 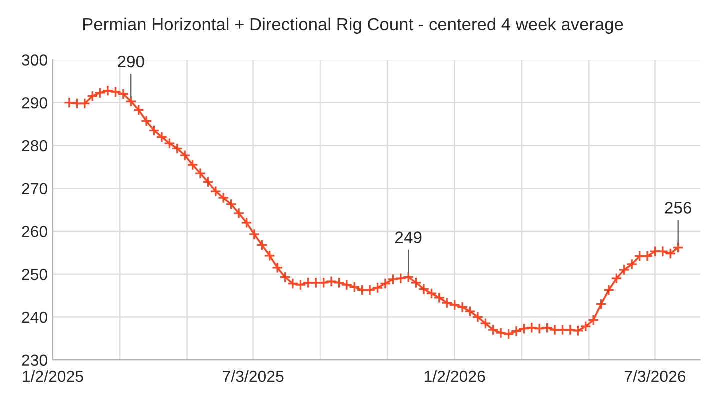 I want to click on annotation: 290, so click(x=131, y=62).